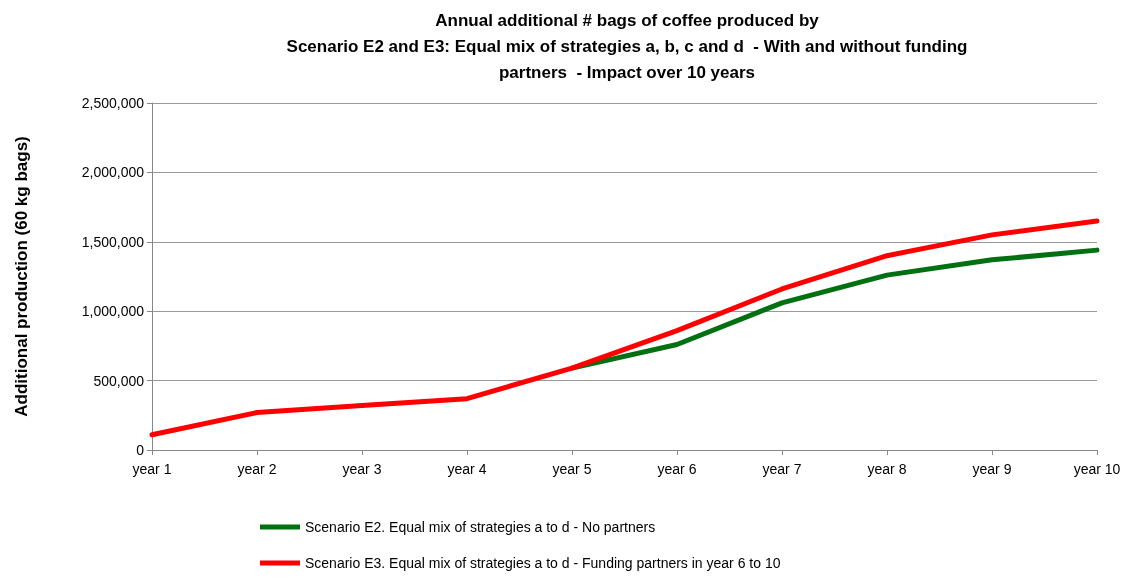 The width and height of the screenshot is (1135, 579). I want to click on y-tick-label: 1,000,000, so click(113, 311).